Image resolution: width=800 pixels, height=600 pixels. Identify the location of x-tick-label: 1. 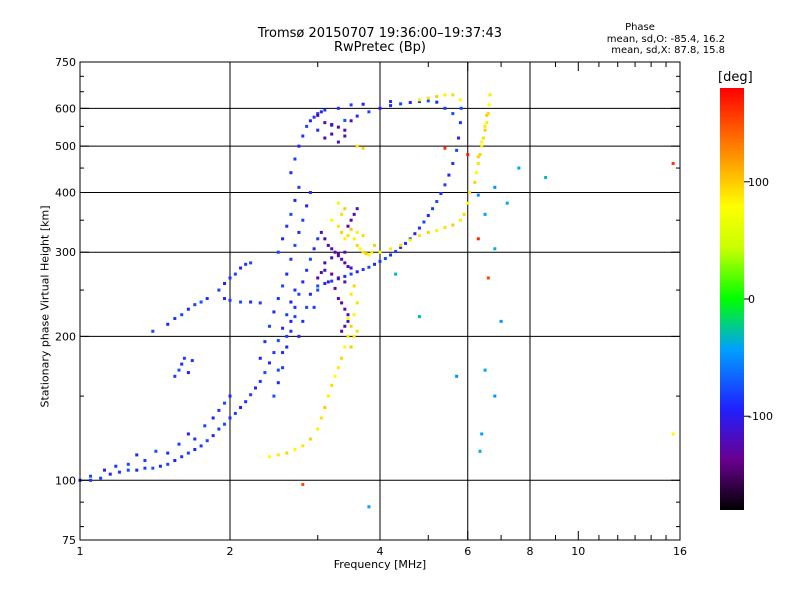
(80, 551).